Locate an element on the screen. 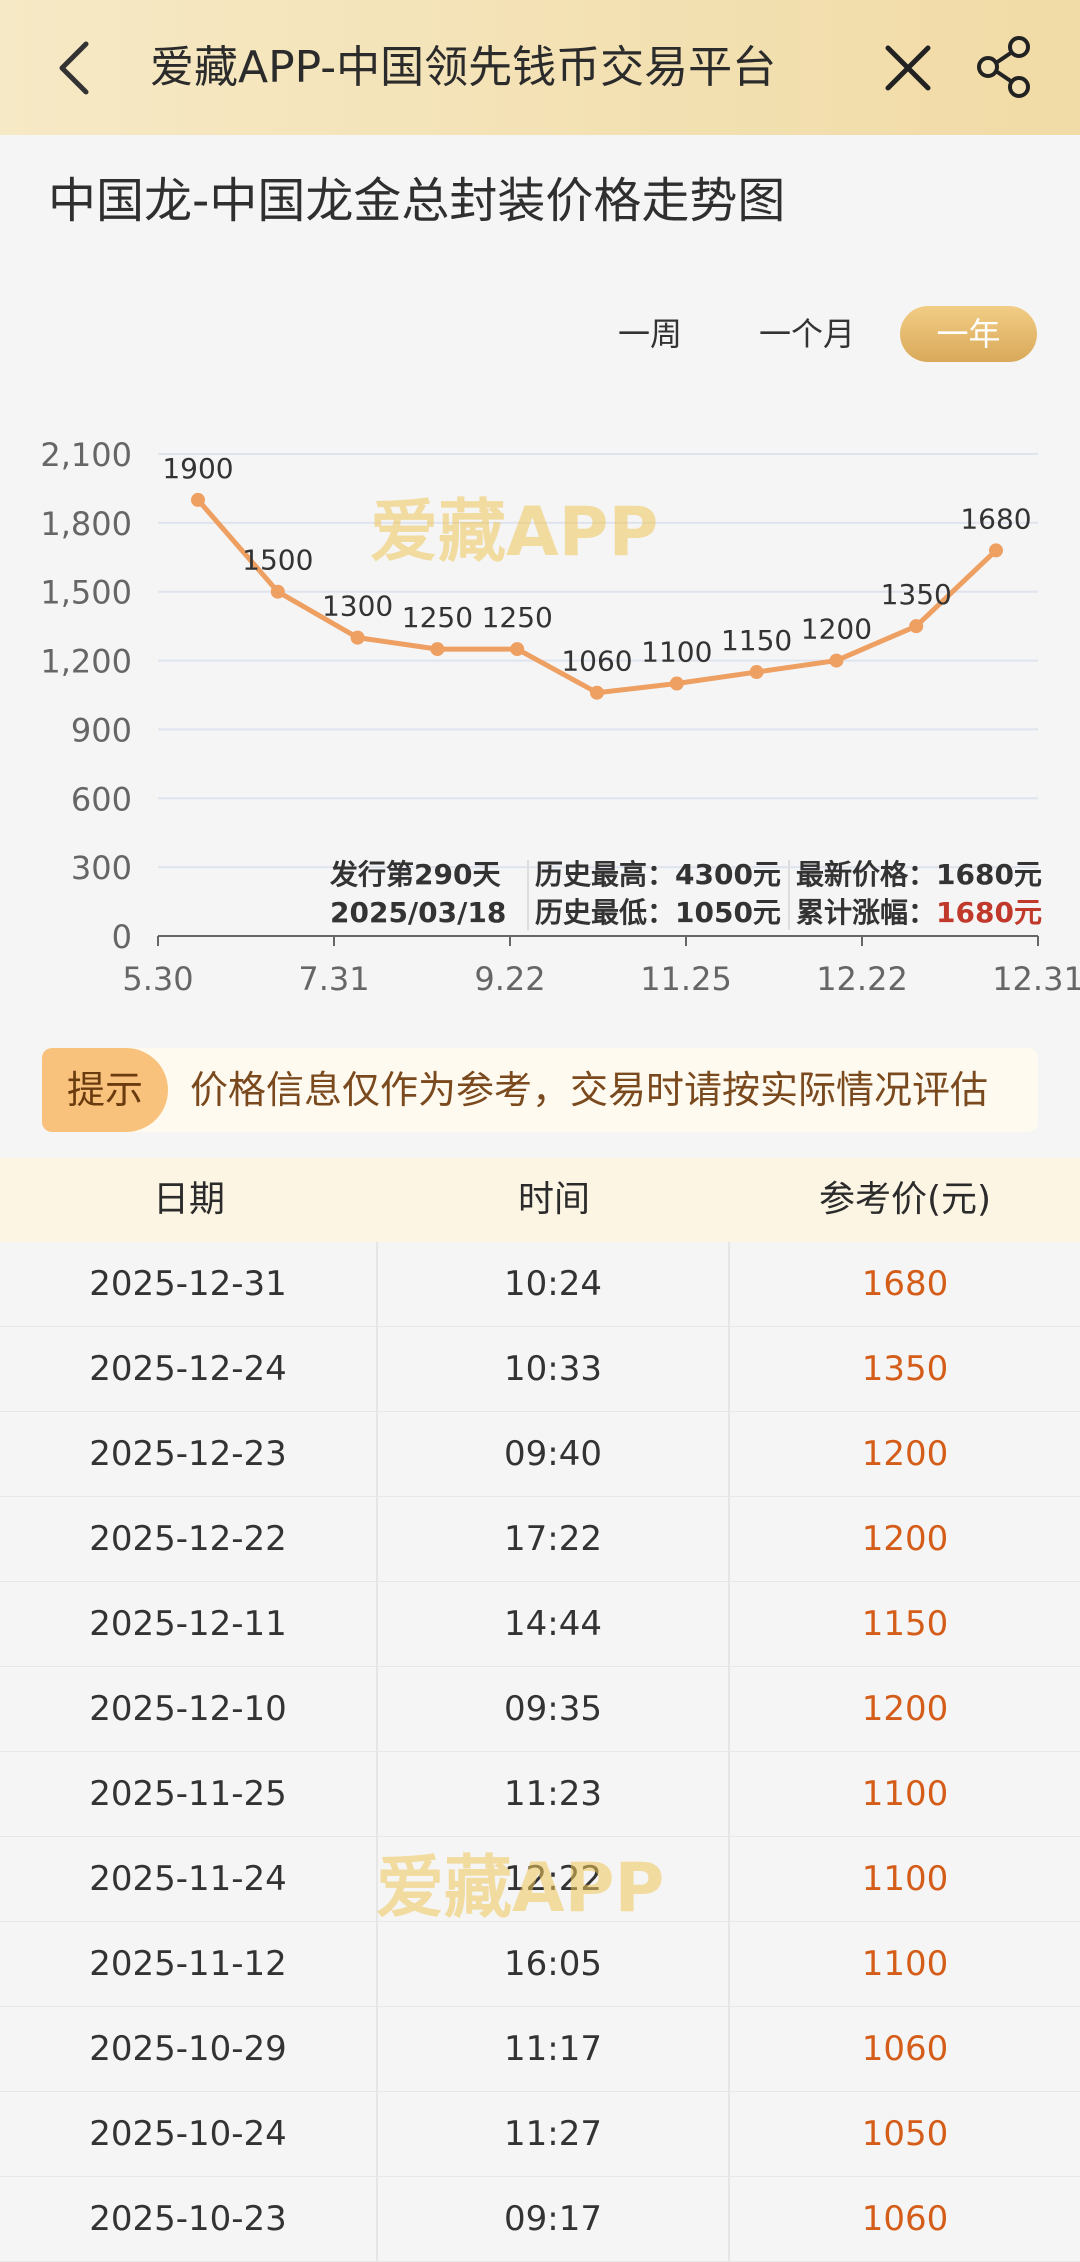  y-tick-label: 300 is located at coordinates (101, 868).